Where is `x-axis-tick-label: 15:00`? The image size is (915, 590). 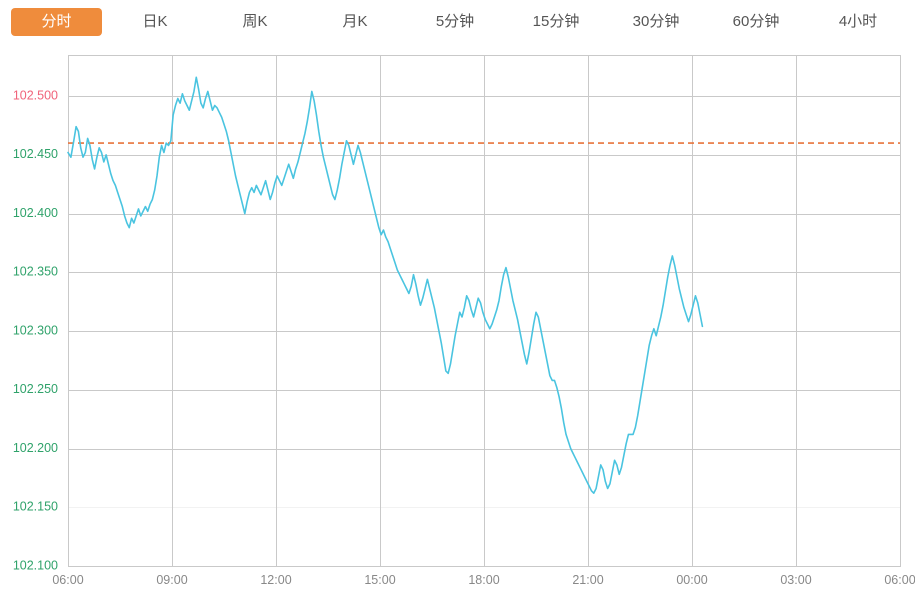
x-axis-tick-label: 15:00 is located at coordinates (379, 580).